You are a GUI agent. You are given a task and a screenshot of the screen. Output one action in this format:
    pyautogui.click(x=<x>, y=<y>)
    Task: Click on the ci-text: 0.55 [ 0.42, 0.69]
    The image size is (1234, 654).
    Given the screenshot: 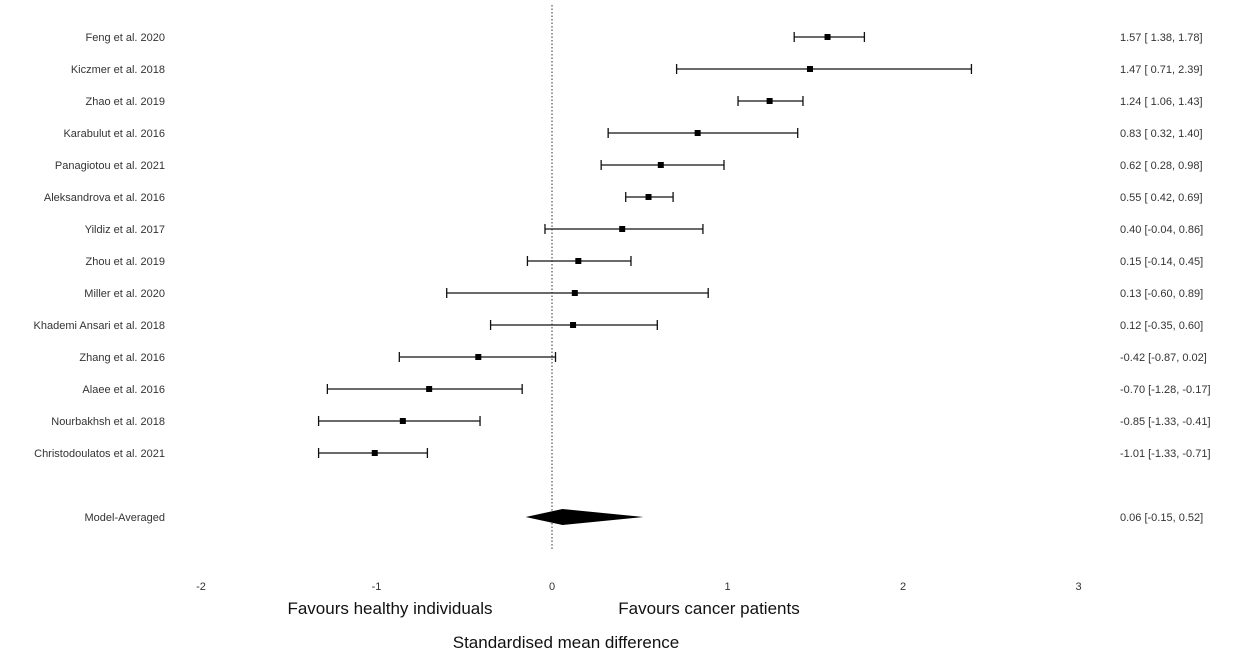 What is the action you would take?
    pyautogui.click(x=1161, y=198)
    